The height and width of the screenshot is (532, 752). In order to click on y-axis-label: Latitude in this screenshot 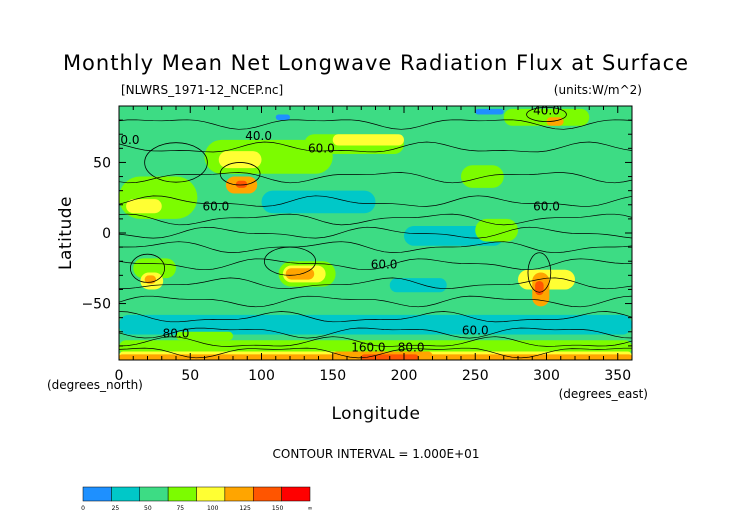, I will do `click(66, 233)`.